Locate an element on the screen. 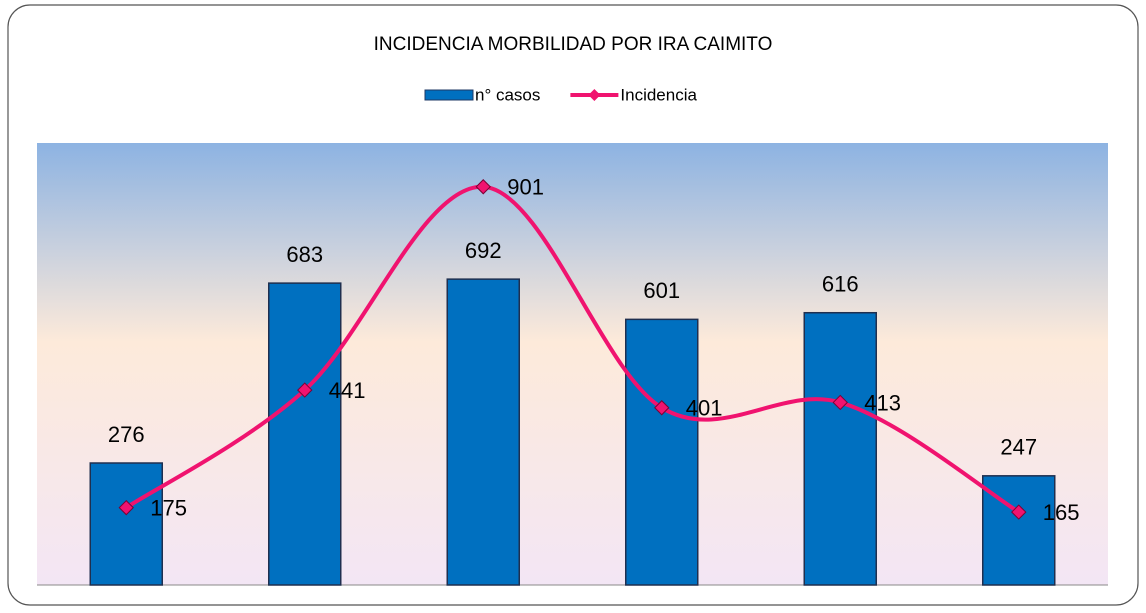  line-value-label: 401 is located at coordinates (704, 408).